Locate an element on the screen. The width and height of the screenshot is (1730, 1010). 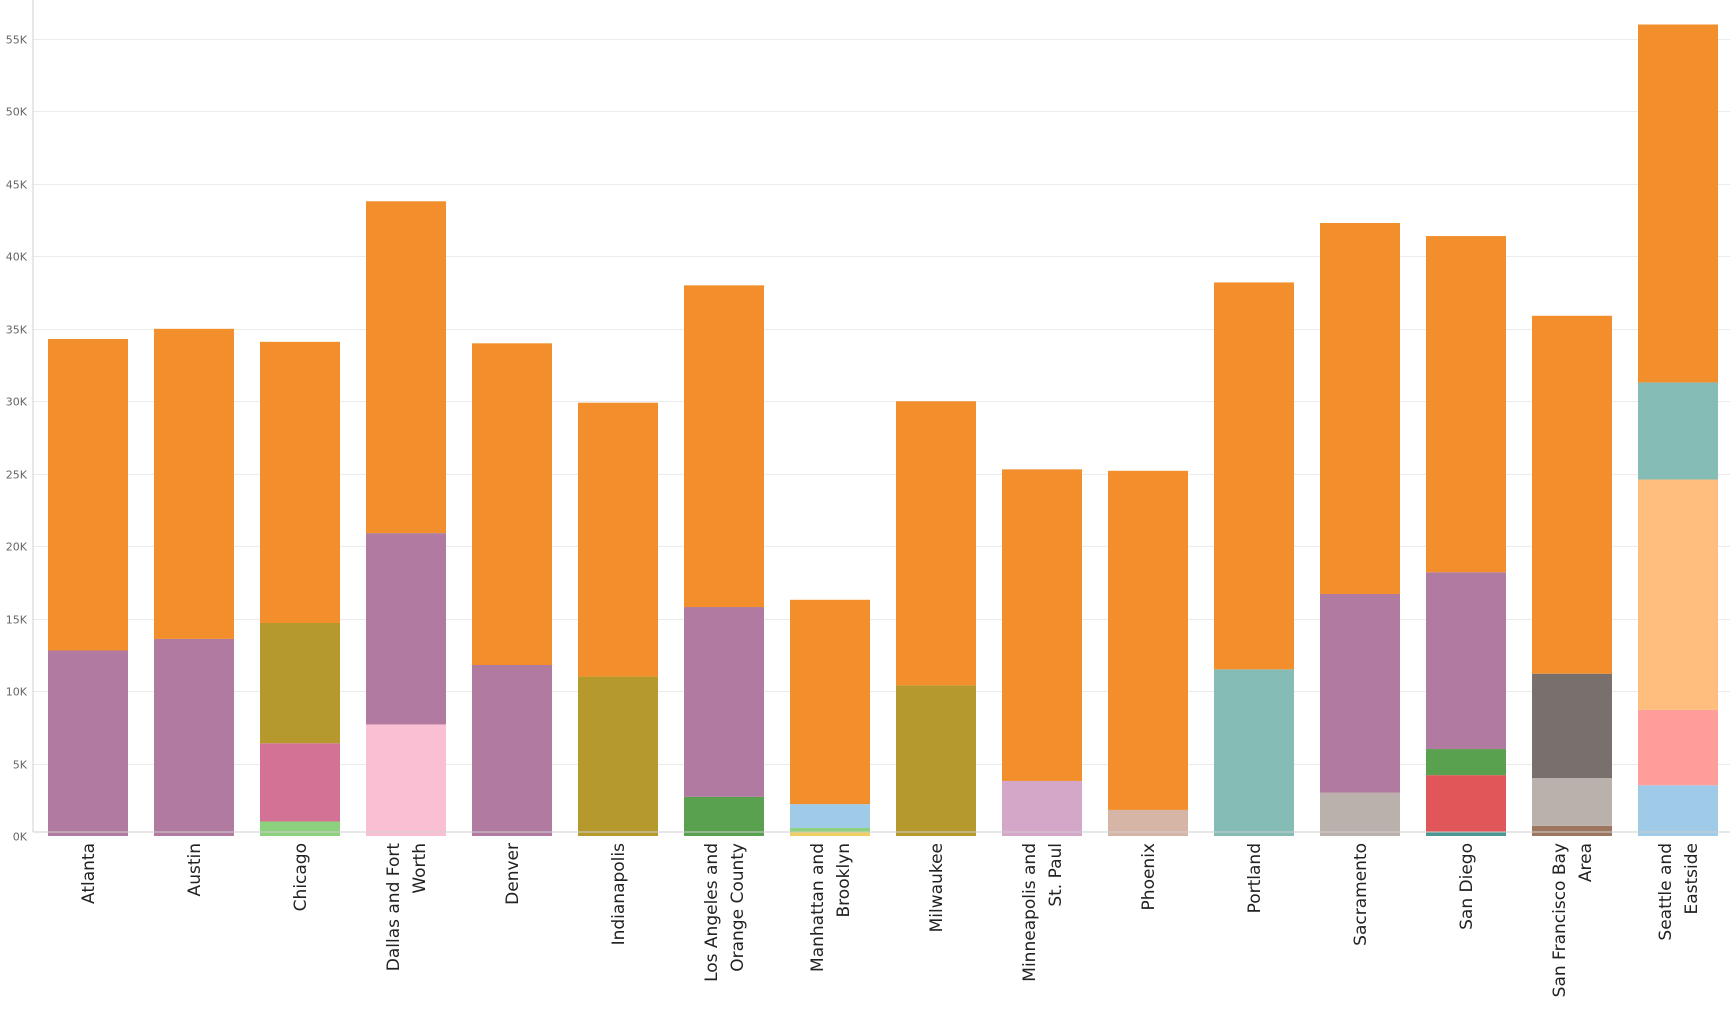
x-tick-label: San Francisco Bay Area is located at coordinates (1573, 920).